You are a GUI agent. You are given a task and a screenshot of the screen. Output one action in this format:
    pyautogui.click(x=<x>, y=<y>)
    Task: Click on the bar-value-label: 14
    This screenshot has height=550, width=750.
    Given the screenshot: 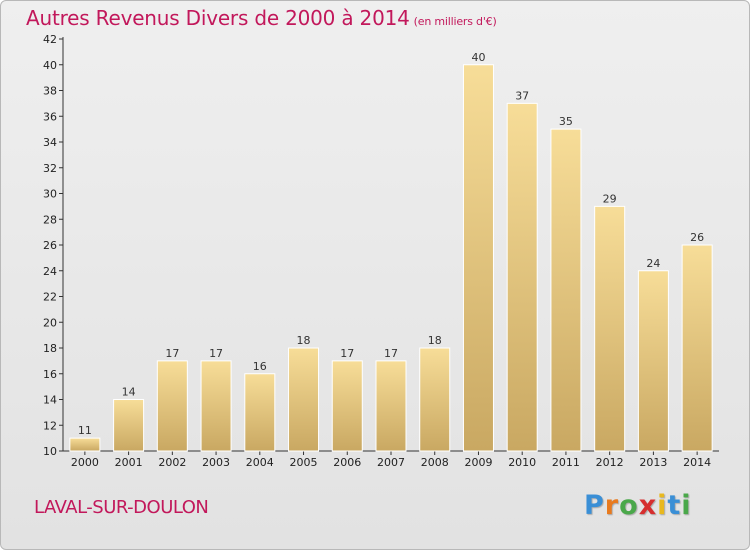 What is the action you would take?
    pyautogui.click(x=129, y=392)
    